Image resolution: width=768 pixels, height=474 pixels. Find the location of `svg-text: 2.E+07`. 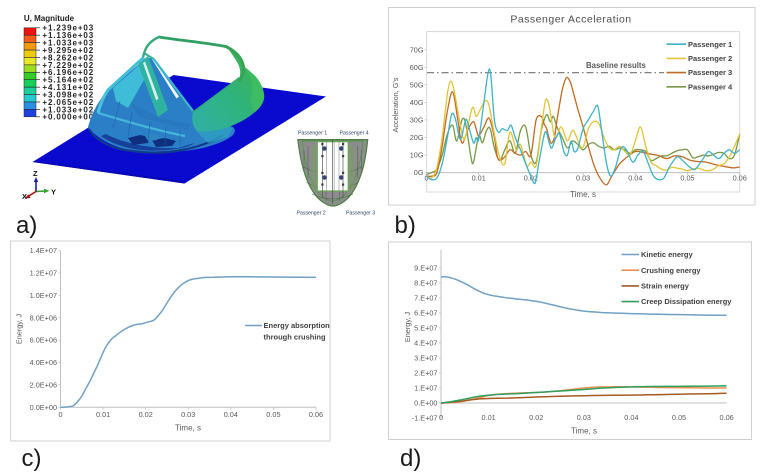

svg-text: 2.E+07 is located at coordinates (425, 373).